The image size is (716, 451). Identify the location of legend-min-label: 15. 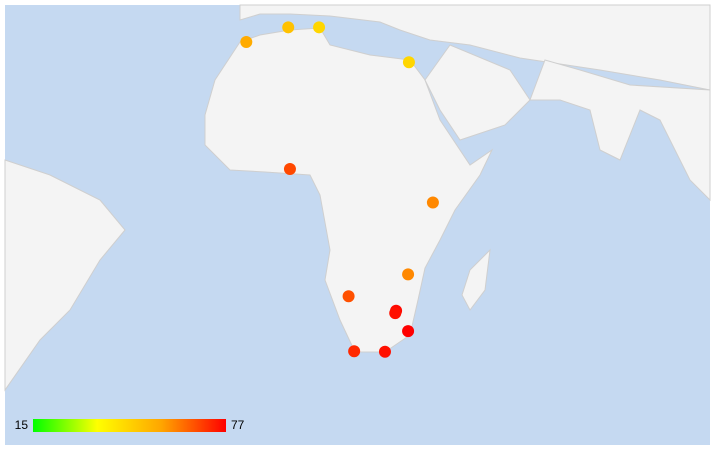
(22, 425).